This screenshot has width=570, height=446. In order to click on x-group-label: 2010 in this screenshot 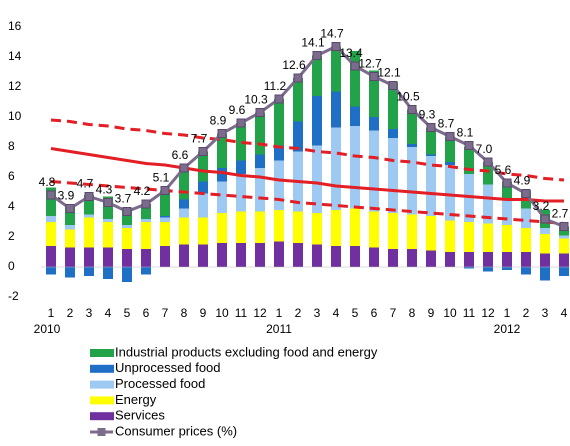, I will do `click(47, 329)`.